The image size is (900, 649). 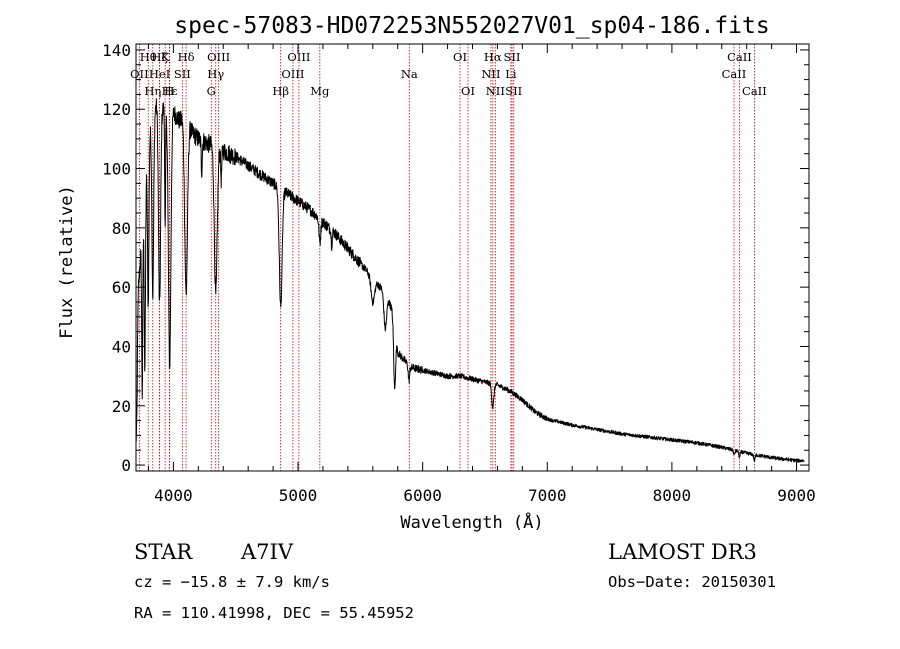 I want to click on spectral-line-label: Hε, so click(x=170, y=91).